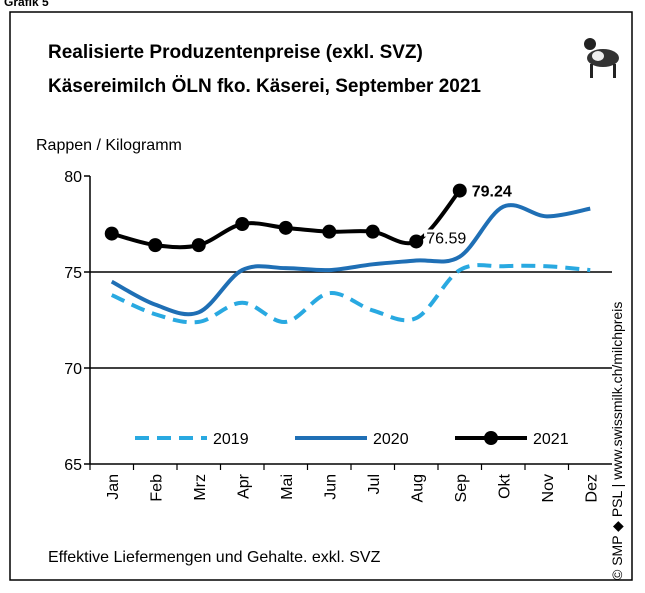 The image size is (645, 593). I want to click on x-tick-label: Sep, so click(461, 488).